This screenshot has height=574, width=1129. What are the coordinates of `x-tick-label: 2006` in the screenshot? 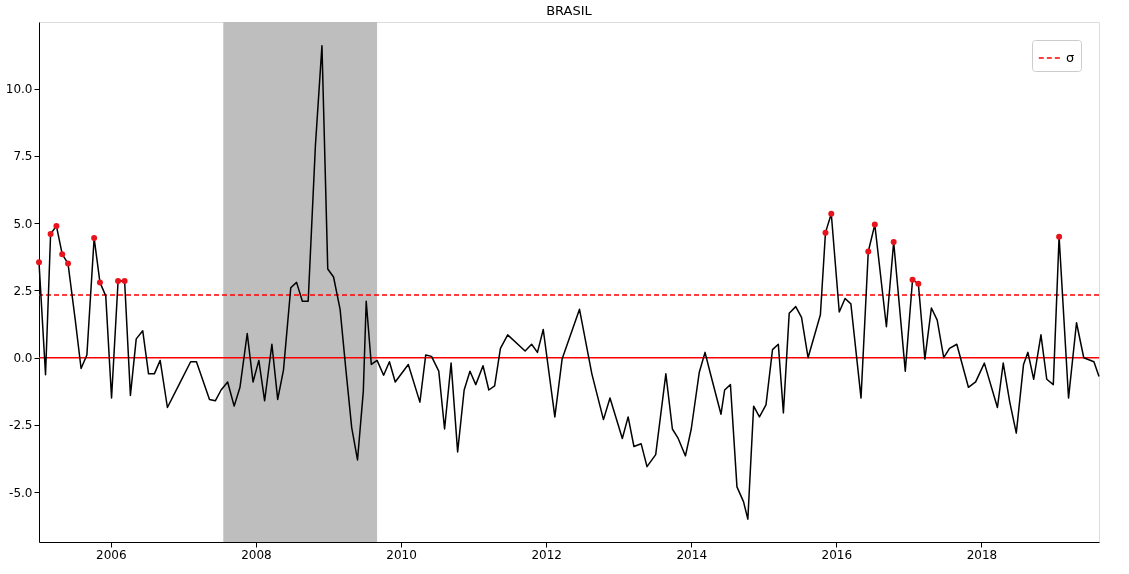 It's located at (111, 554).